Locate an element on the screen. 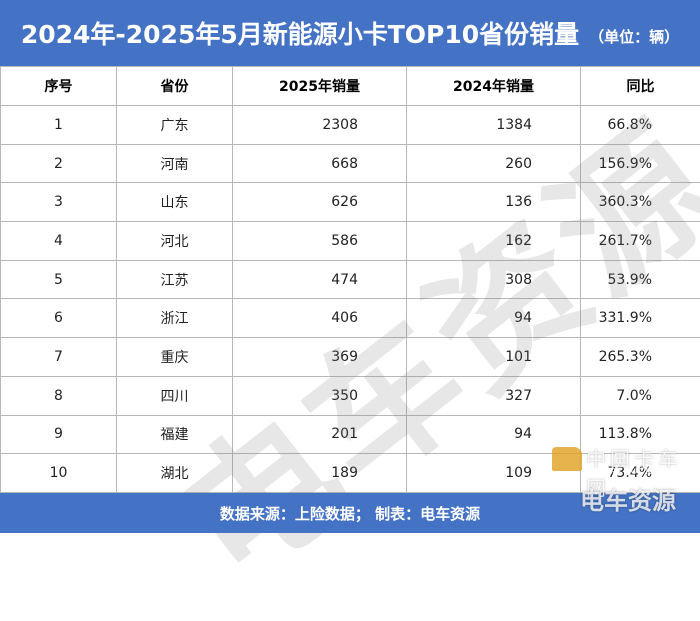 The height and width of the screenshot is (621, 700). cell-yoy: 73.4% is located at coordinates (640, 473).